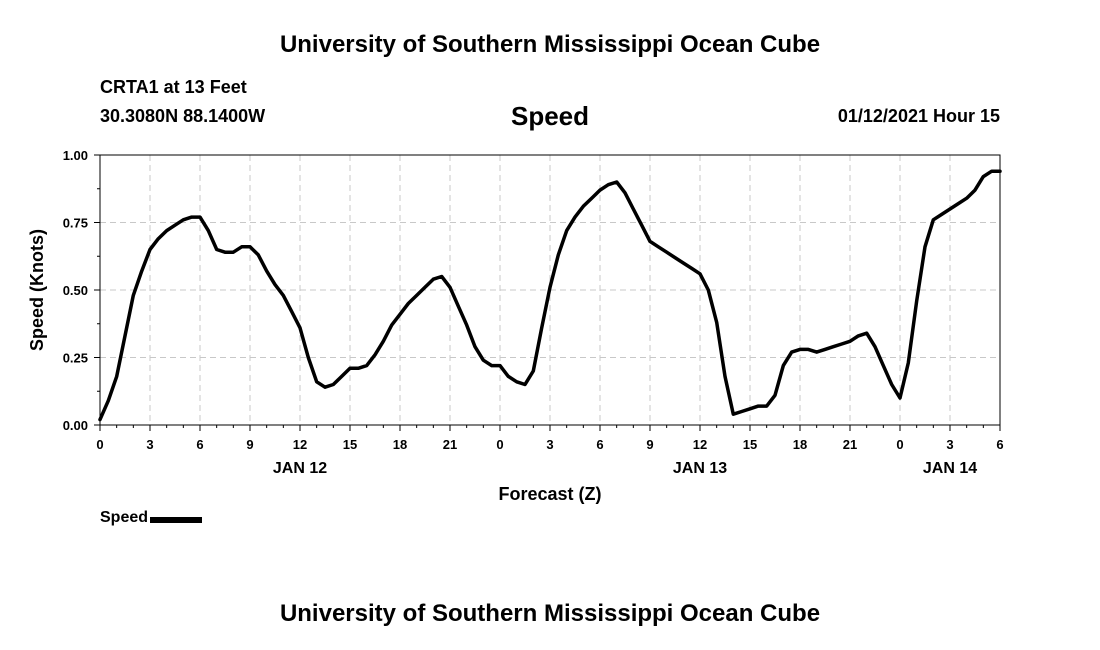  What do you see at coordinates (700, 468) in the screenshot?
I see `date-label: JAN 13` at bounding box center [700, 468].